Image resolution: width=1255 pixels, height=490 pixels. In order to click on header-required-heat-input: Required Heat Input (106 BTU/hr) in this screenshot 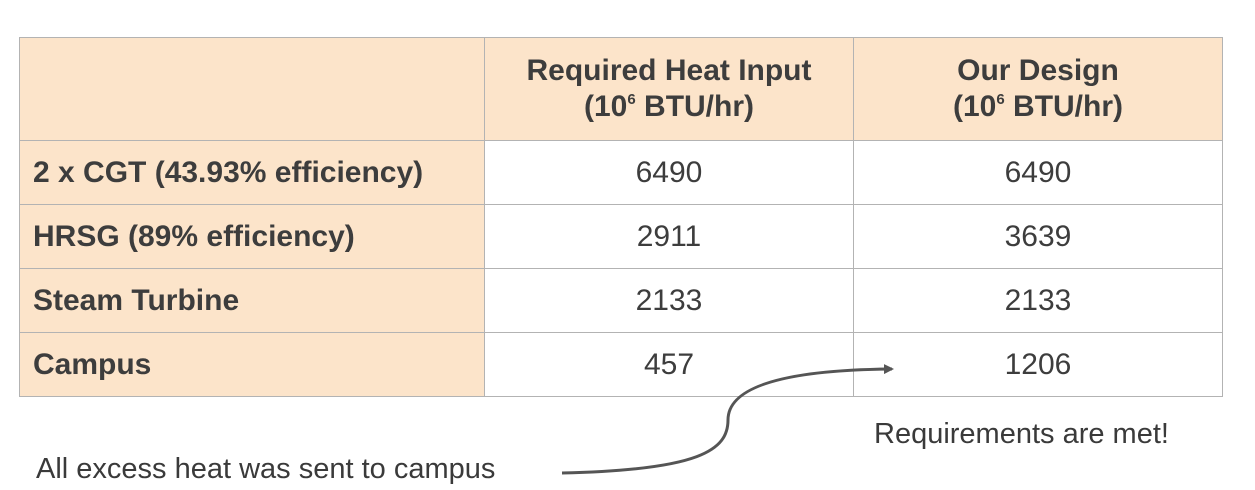, I will do `click(669, 89)`.